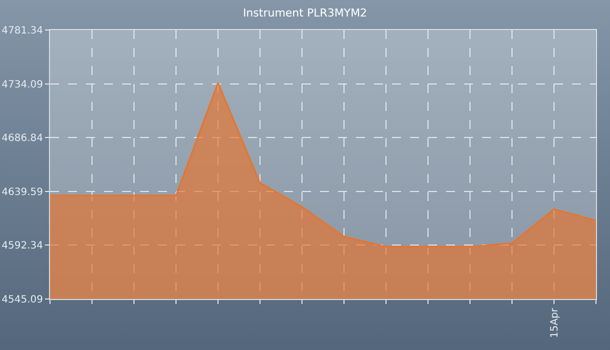 Image resolution: width=610 pixels, height=350 pixels. I want to click on y-tick-label: 4734.09, so click(22, 84).